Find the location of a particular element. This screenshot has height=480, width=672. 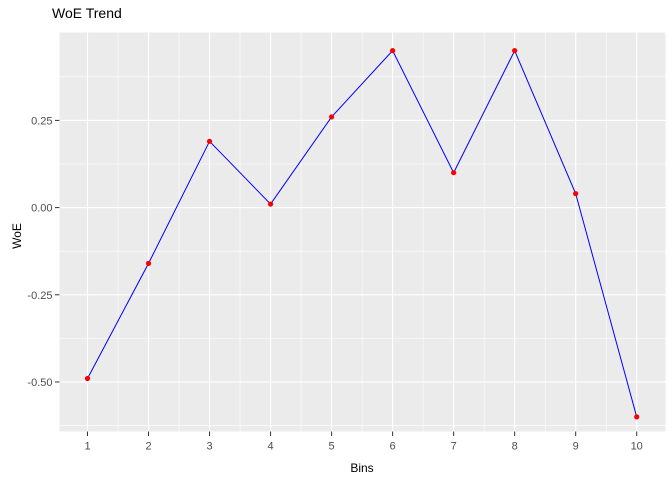

y-tick-label: 0.25 is located at coordinates (41, 121).